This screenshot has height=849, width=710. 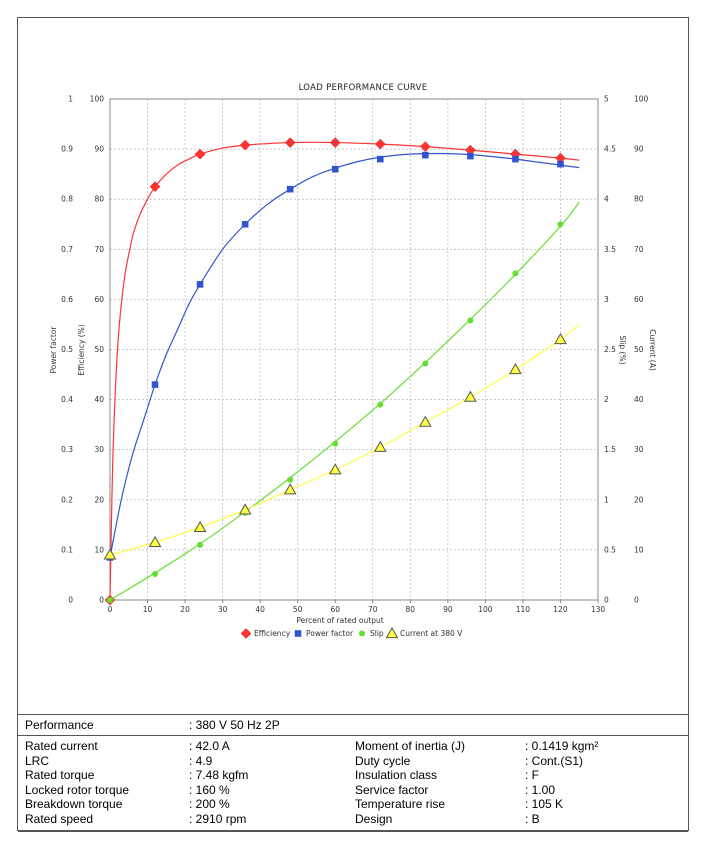 I want to click on spec-label: Rated torque, so click(x=60, y=775).